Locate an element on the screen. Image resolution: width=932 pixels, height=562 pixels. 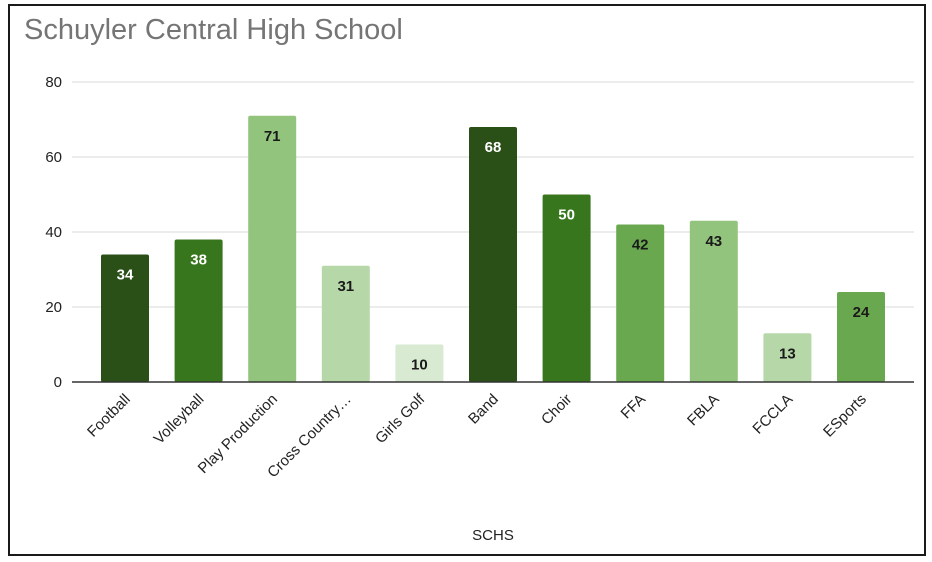
data-label: 43 is located at coordinates (713, 241).